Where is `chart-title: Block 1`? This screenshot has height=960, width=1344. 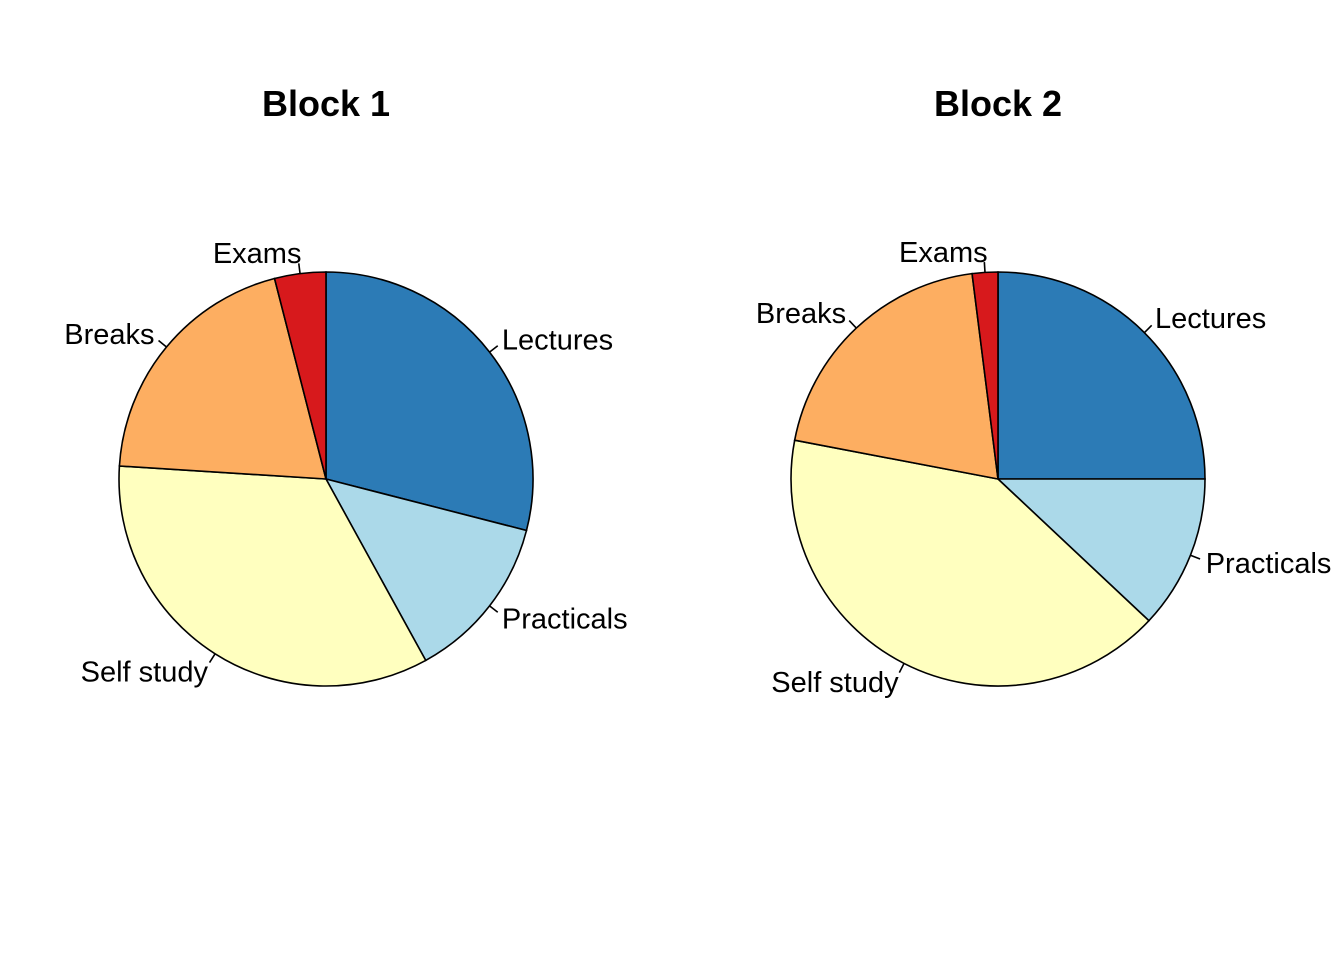 chart-title: Block 1 is located at coordinates (326, 103).